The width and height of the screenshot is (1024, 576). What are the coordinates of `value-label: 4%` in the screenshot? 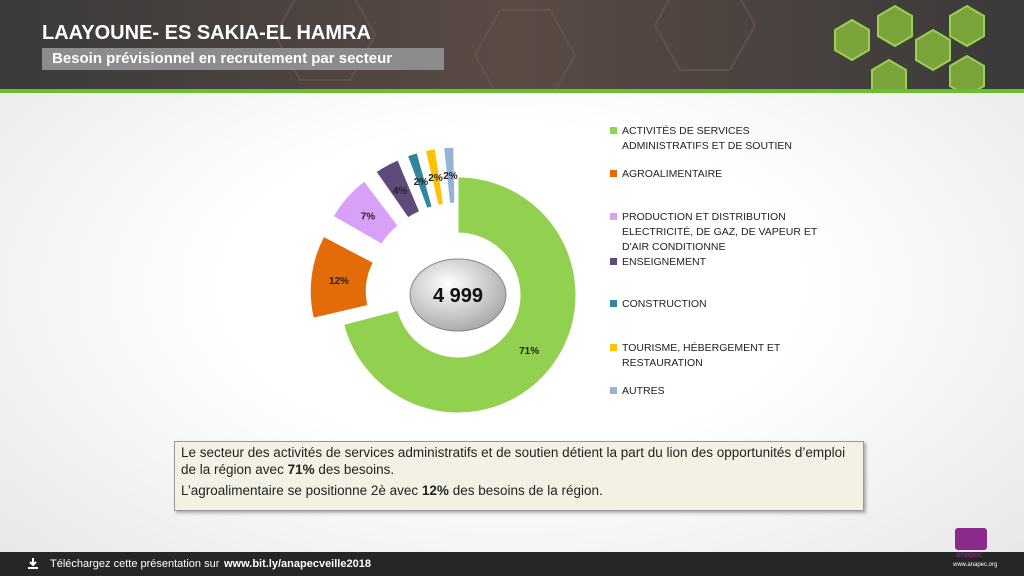 It's located at (400, 191).